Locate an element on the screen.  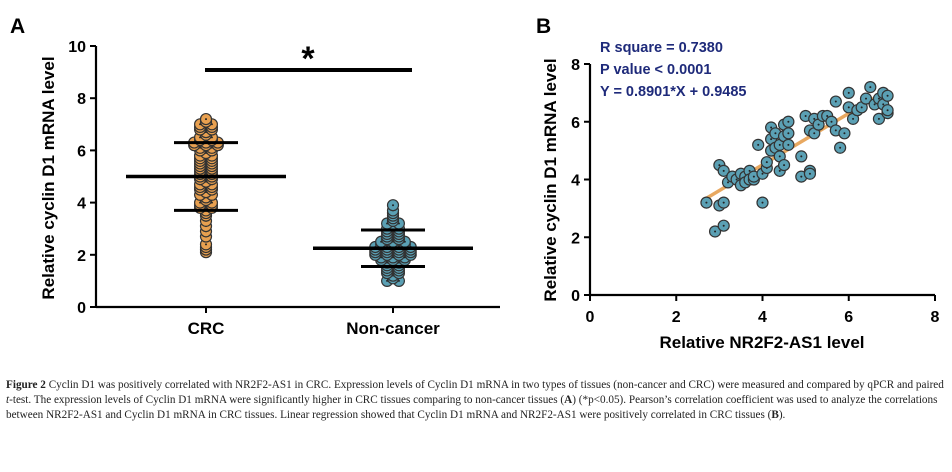
panel-b-x-tick-label: 4 is located at coordinates (762, 317).